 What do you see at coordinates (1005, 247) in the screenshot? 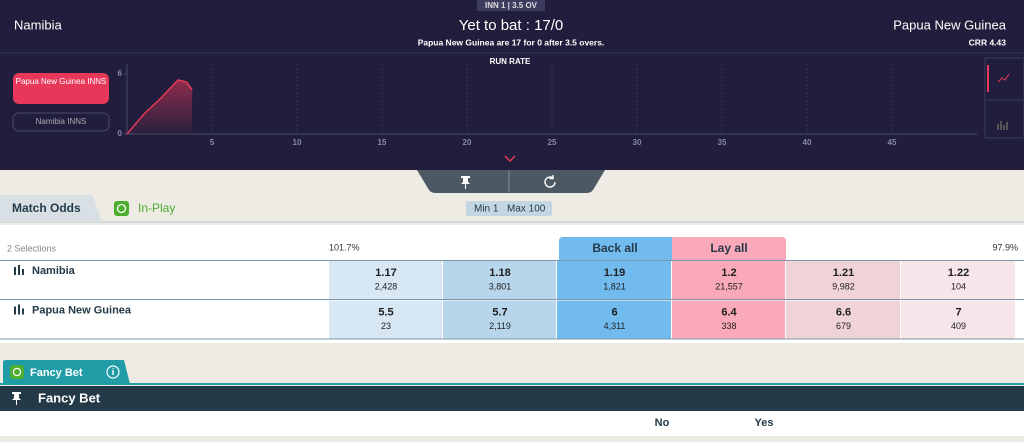
I see `lay-overround: 97.9%` at bounding box center [1005, 247].